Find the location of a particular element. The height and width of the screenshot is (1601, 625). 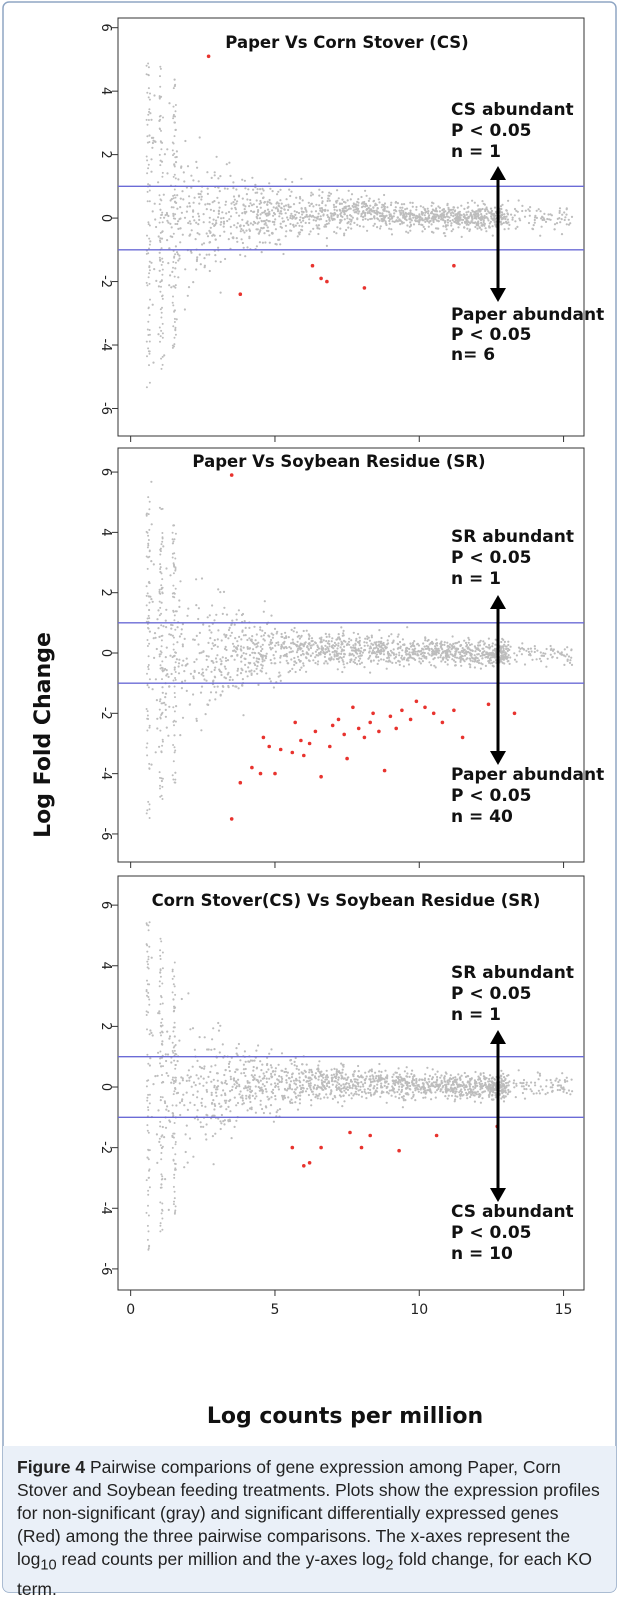

y-tick-label: 0 is located at coordinates (105, 218).